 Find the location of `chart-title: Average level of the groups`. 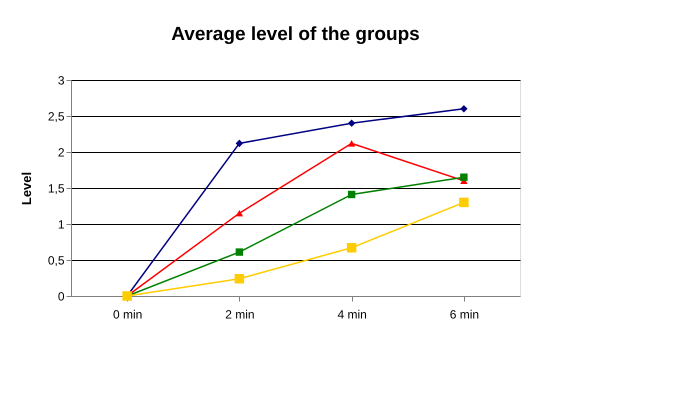

chart-title: Average level of the groups is located at coordinates (295, 34).